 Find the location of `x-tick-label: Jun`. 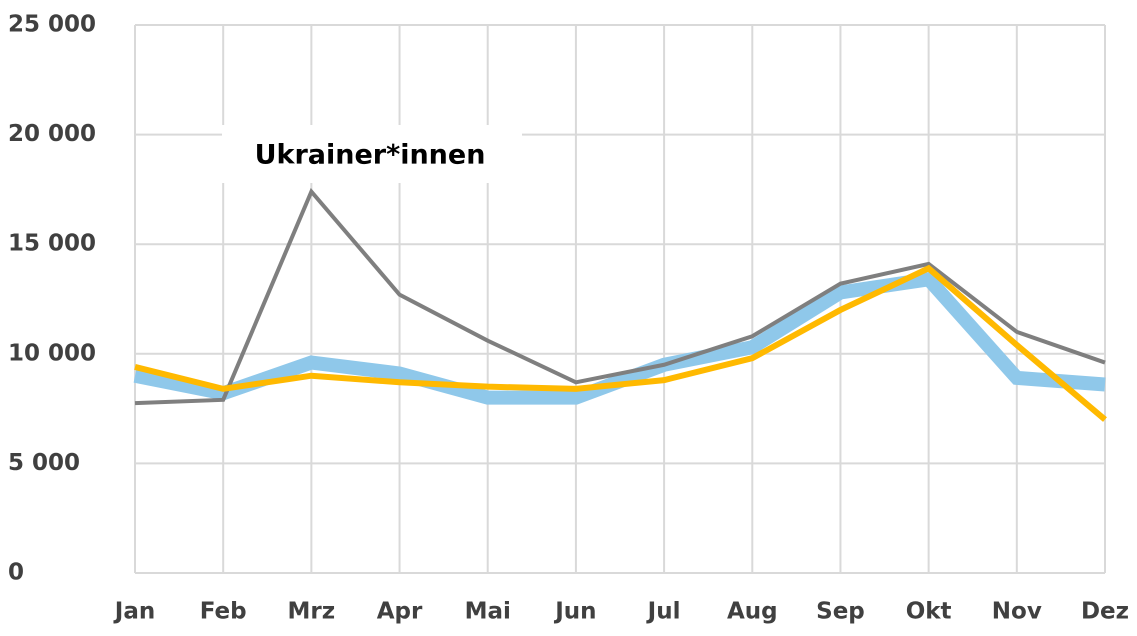

x-tick-label: Jun is located at coordinates (574, 612).